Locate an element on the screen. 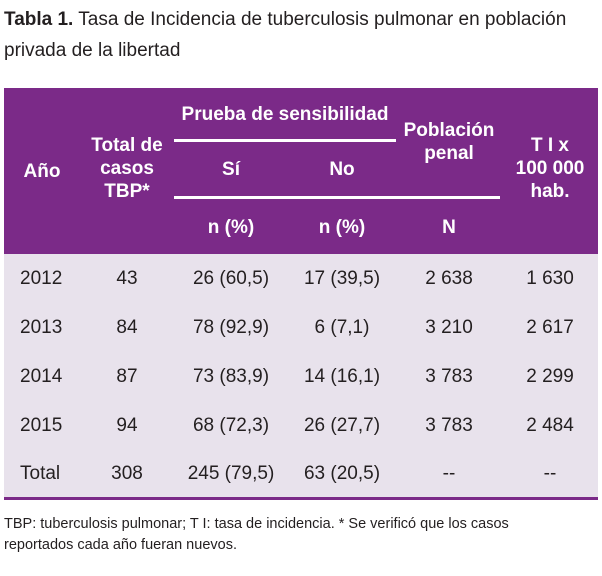 The width and height of the screenshot is (602, 576). cell-year: 2012 is located at coordinates (41, 278).